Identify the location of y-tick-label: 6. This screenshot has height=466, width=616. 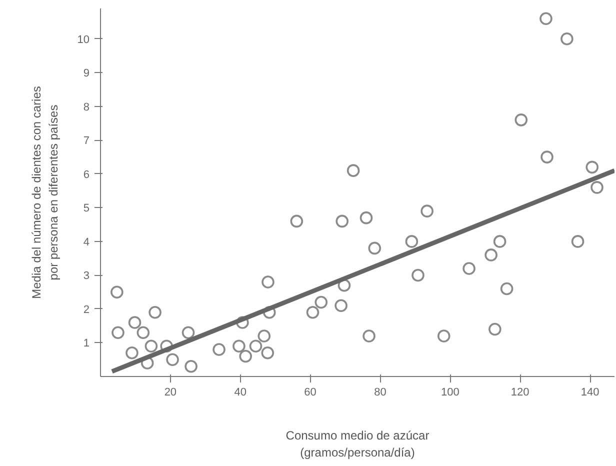
(86, 174).